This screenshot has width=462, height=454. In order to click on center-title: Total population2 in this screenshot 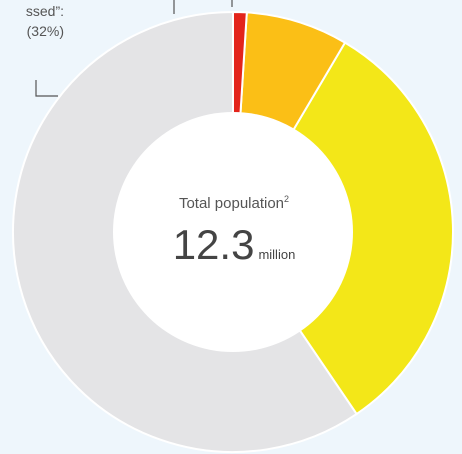, I will do `click(234, 203)`.